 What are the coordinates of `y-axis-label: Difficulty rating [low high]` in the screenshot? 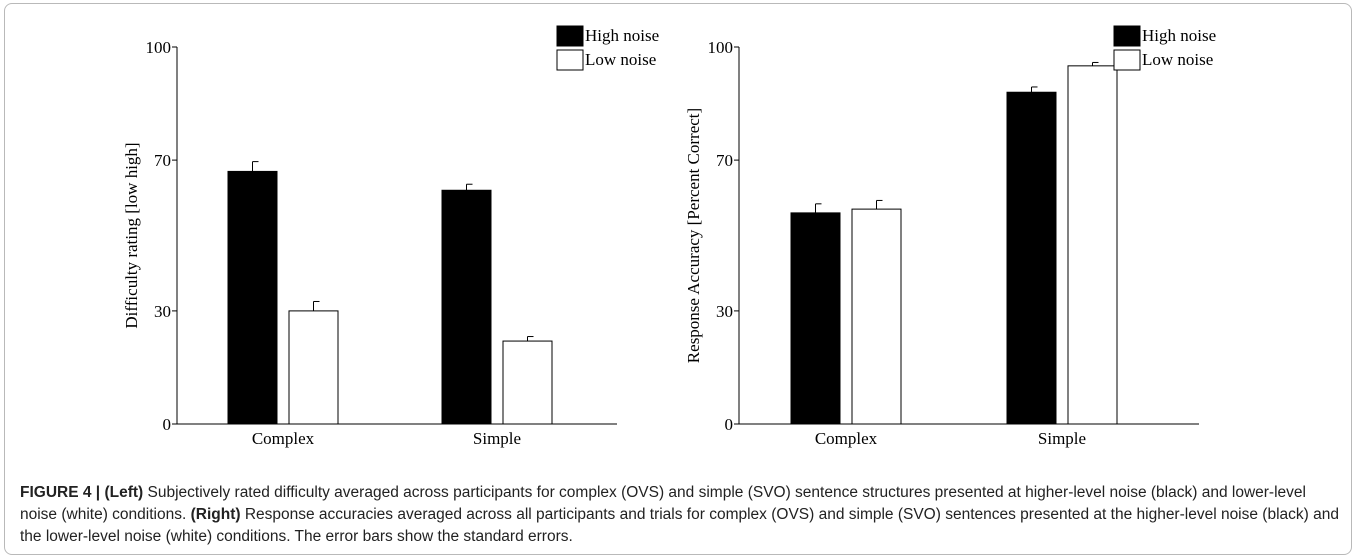 It's located at (131, 235).